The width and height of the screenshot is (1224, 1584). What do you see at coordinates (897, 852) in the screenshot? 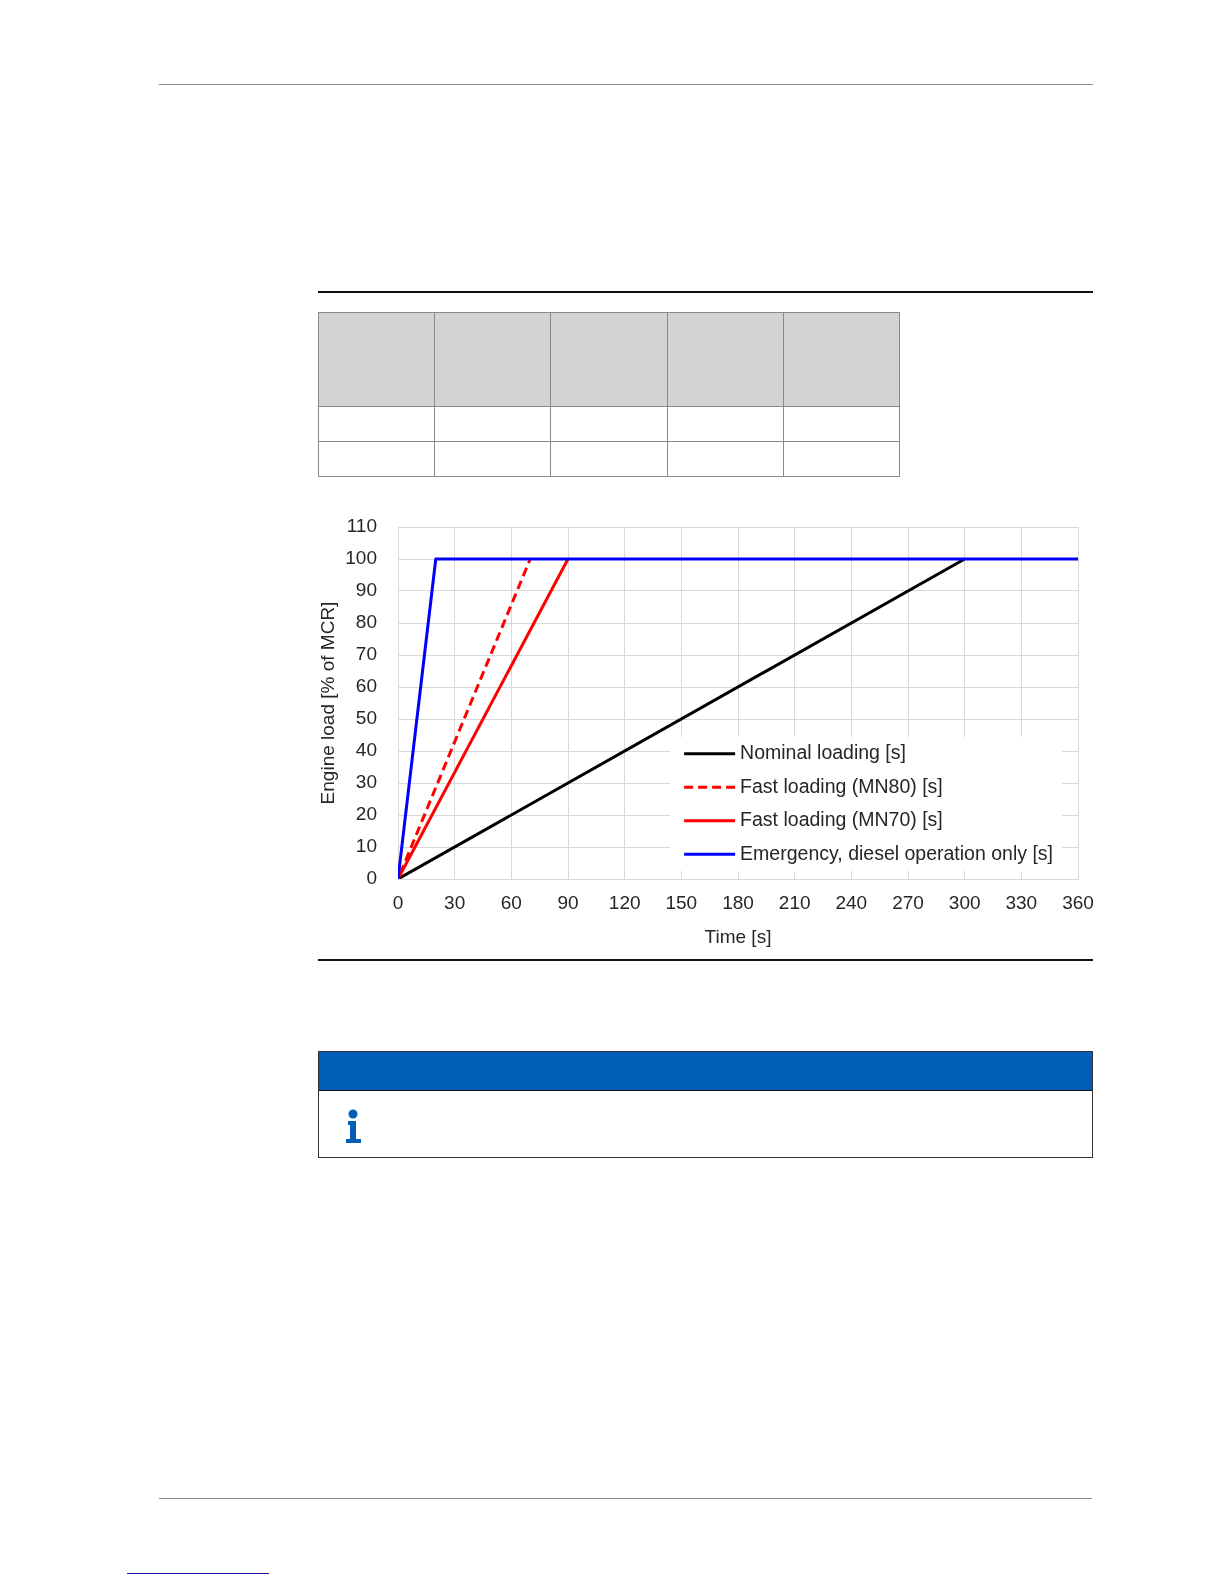
I see `legend-label: Emergency, diesel operation only [s]` at bounding box center [897, 852].